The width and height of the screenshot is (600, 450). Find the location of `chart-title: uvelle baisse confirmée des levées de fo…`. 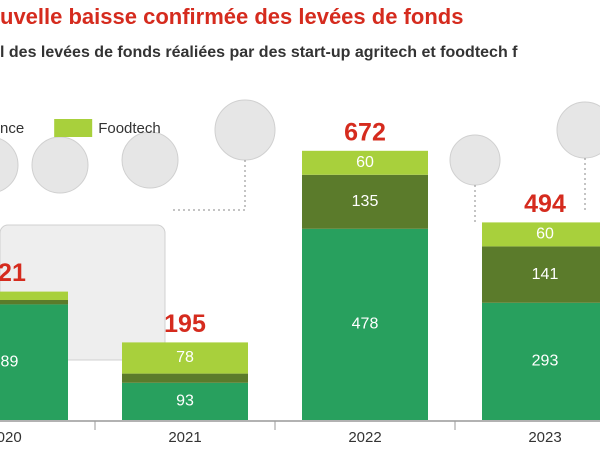

chart-title: uvelle baisse confirmée des levées de fo… is located at coordinates (231, 16).